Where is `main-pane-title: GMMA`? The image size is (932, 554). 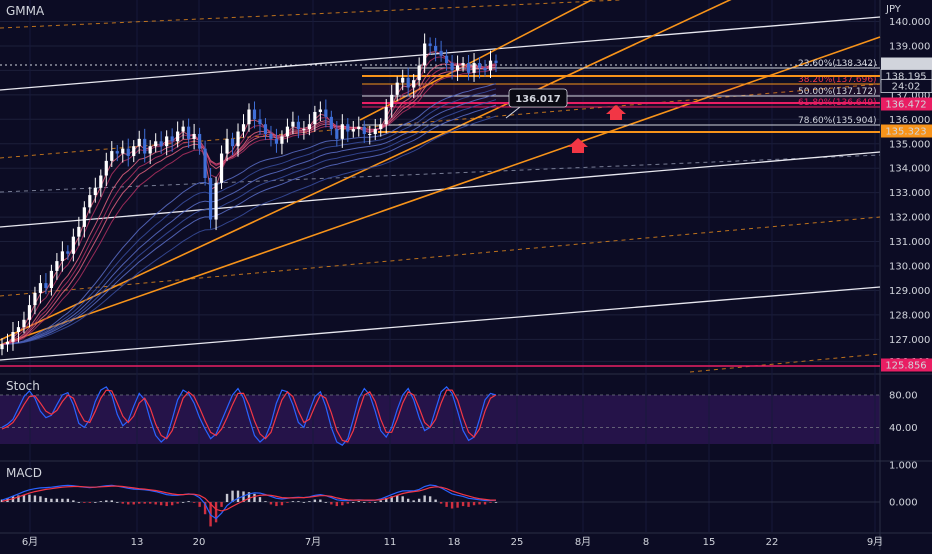
main-pane-title: GMMA is located at coordinates (25, 11).